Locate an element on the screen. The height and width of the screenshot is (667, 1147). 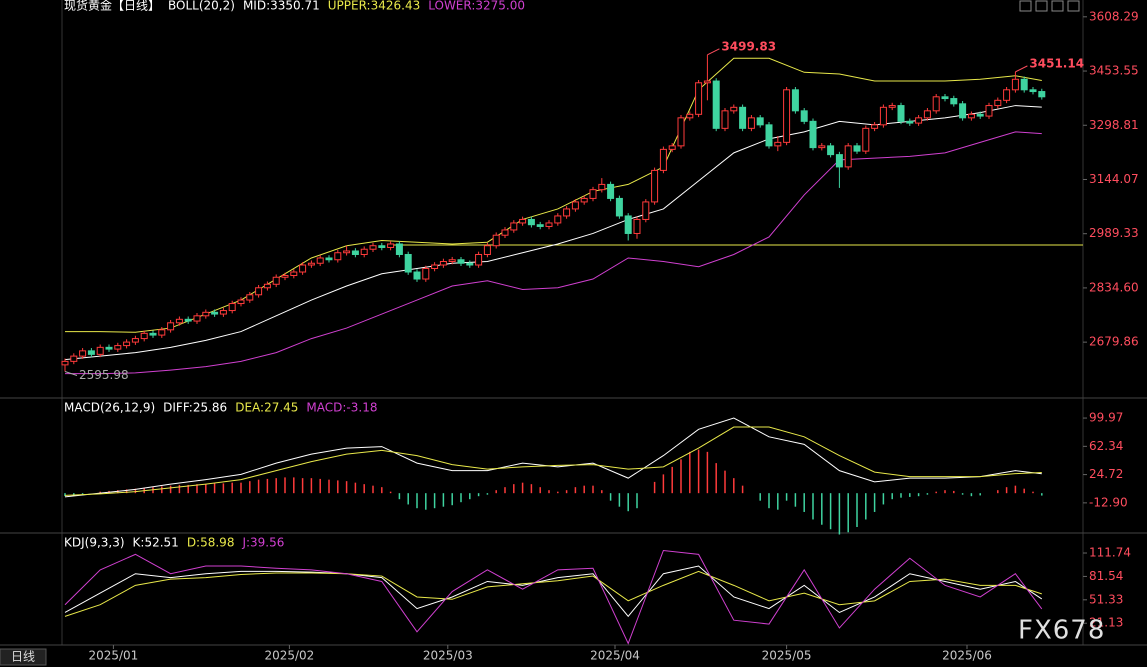
legend-entry: DEA:27.45 is located at coordinates (266, 408).